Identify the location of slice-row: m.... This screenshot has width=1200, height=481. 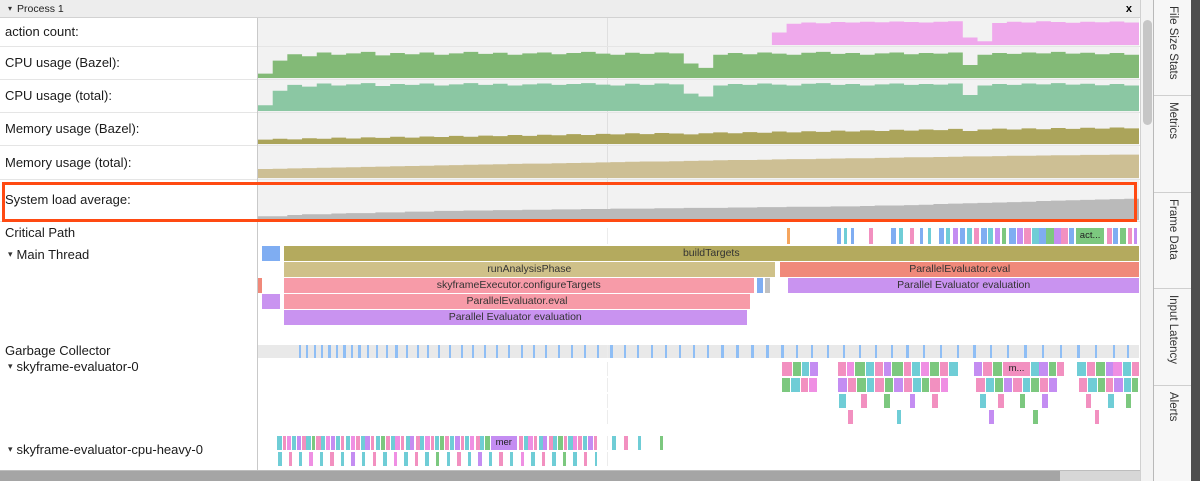
(698, 369).